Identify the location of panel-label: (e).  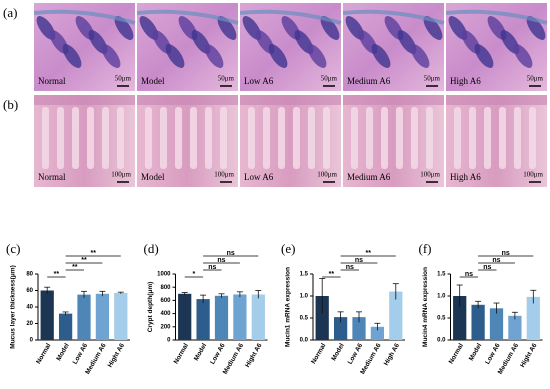
(288, 248).